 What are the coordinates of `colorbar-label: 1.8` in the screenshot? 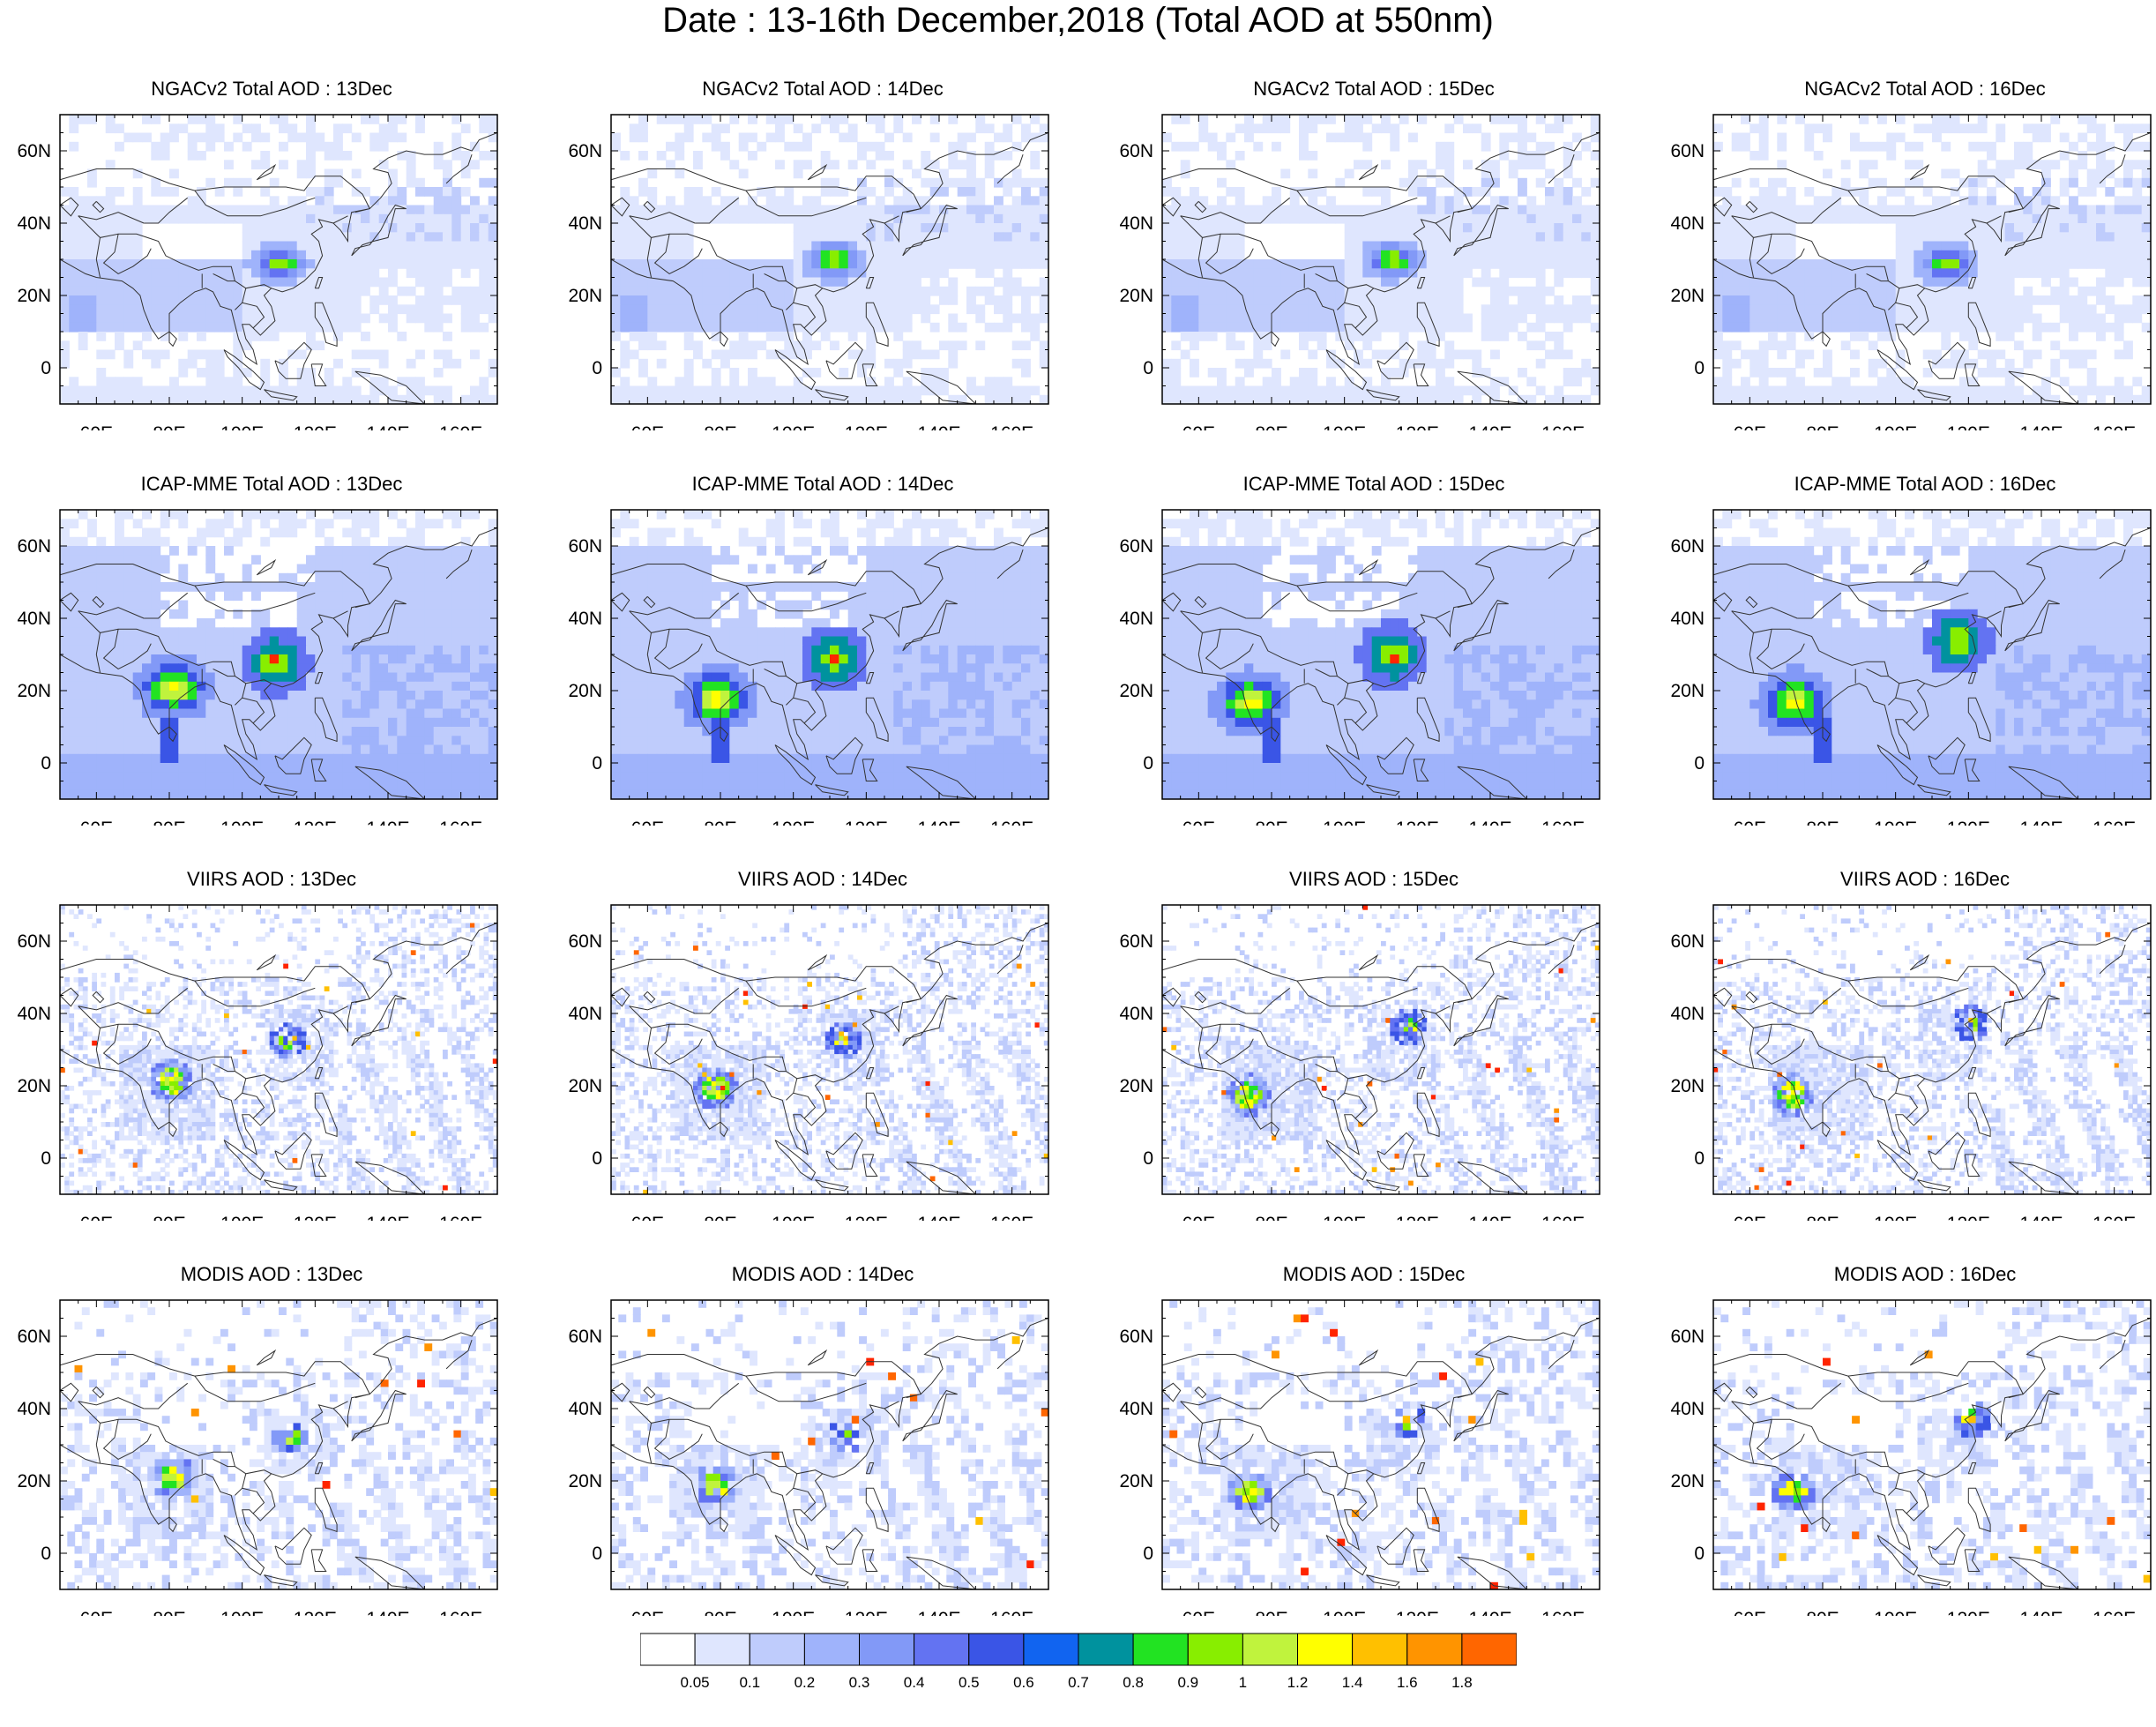 It's located at (1462, 1683).